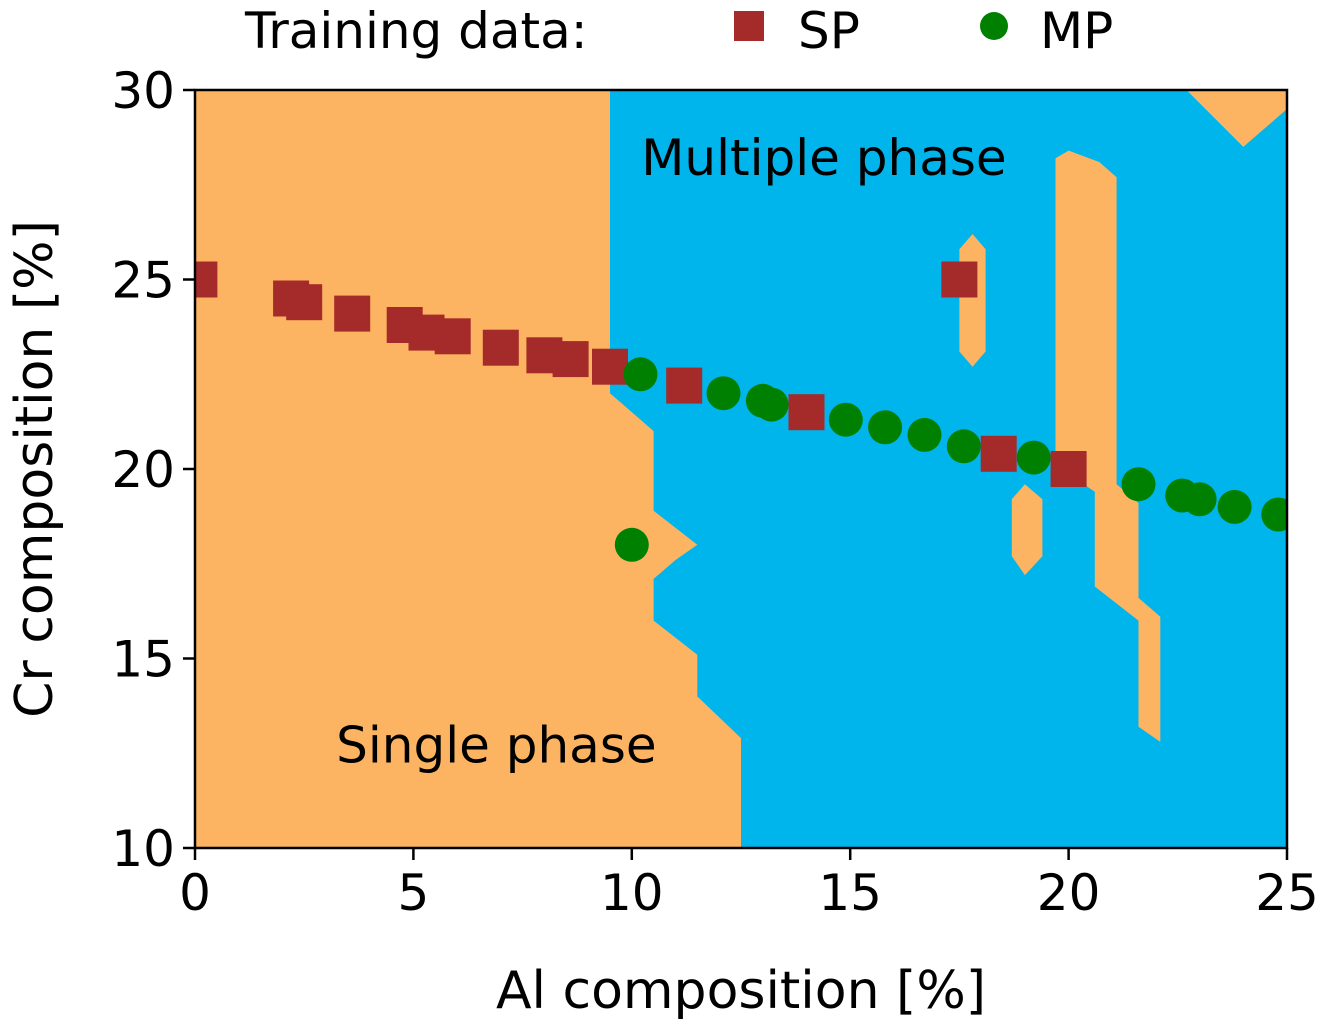 This screenshot has height=1024, width=1325. Describe the element at coordinates (741, 991) in the screenshot. I see `x-axis-label: Al composition [%]` at that location.